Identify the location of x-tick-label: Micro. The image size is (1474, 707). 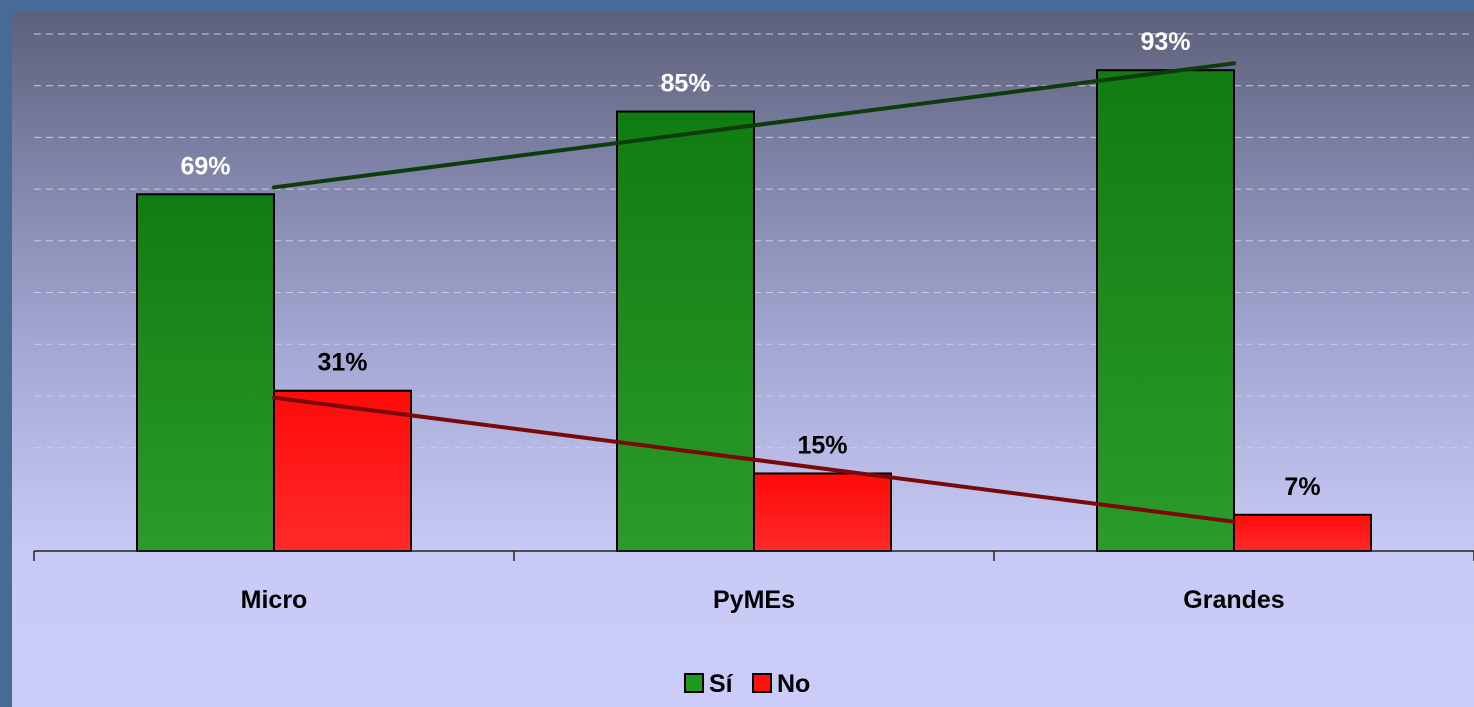
(274, 600).